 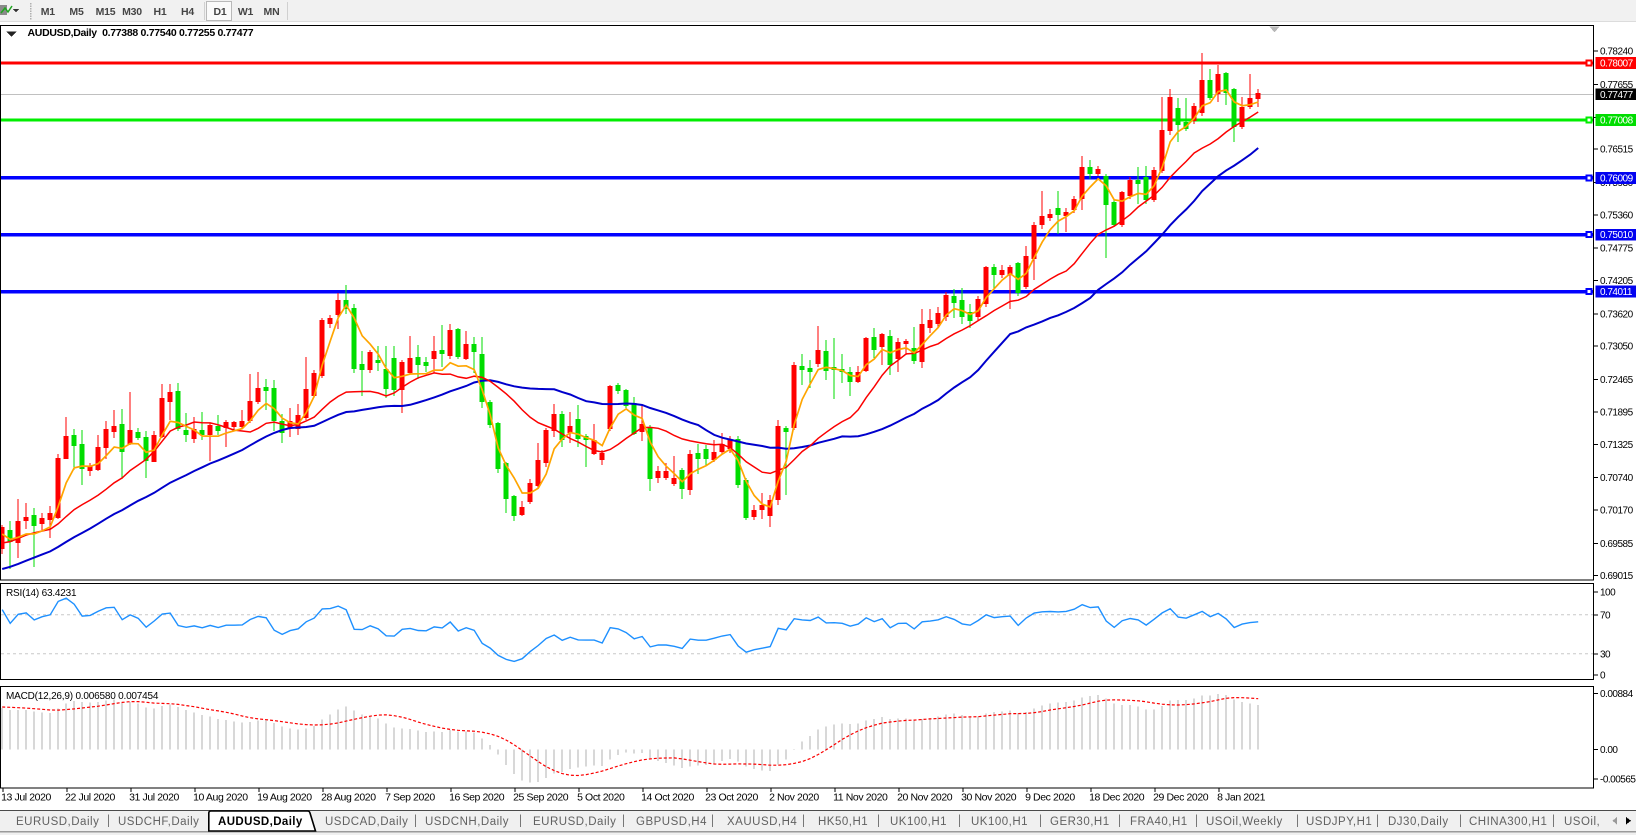 I want to click on svg-text: M5, so click(x=76, y=12).